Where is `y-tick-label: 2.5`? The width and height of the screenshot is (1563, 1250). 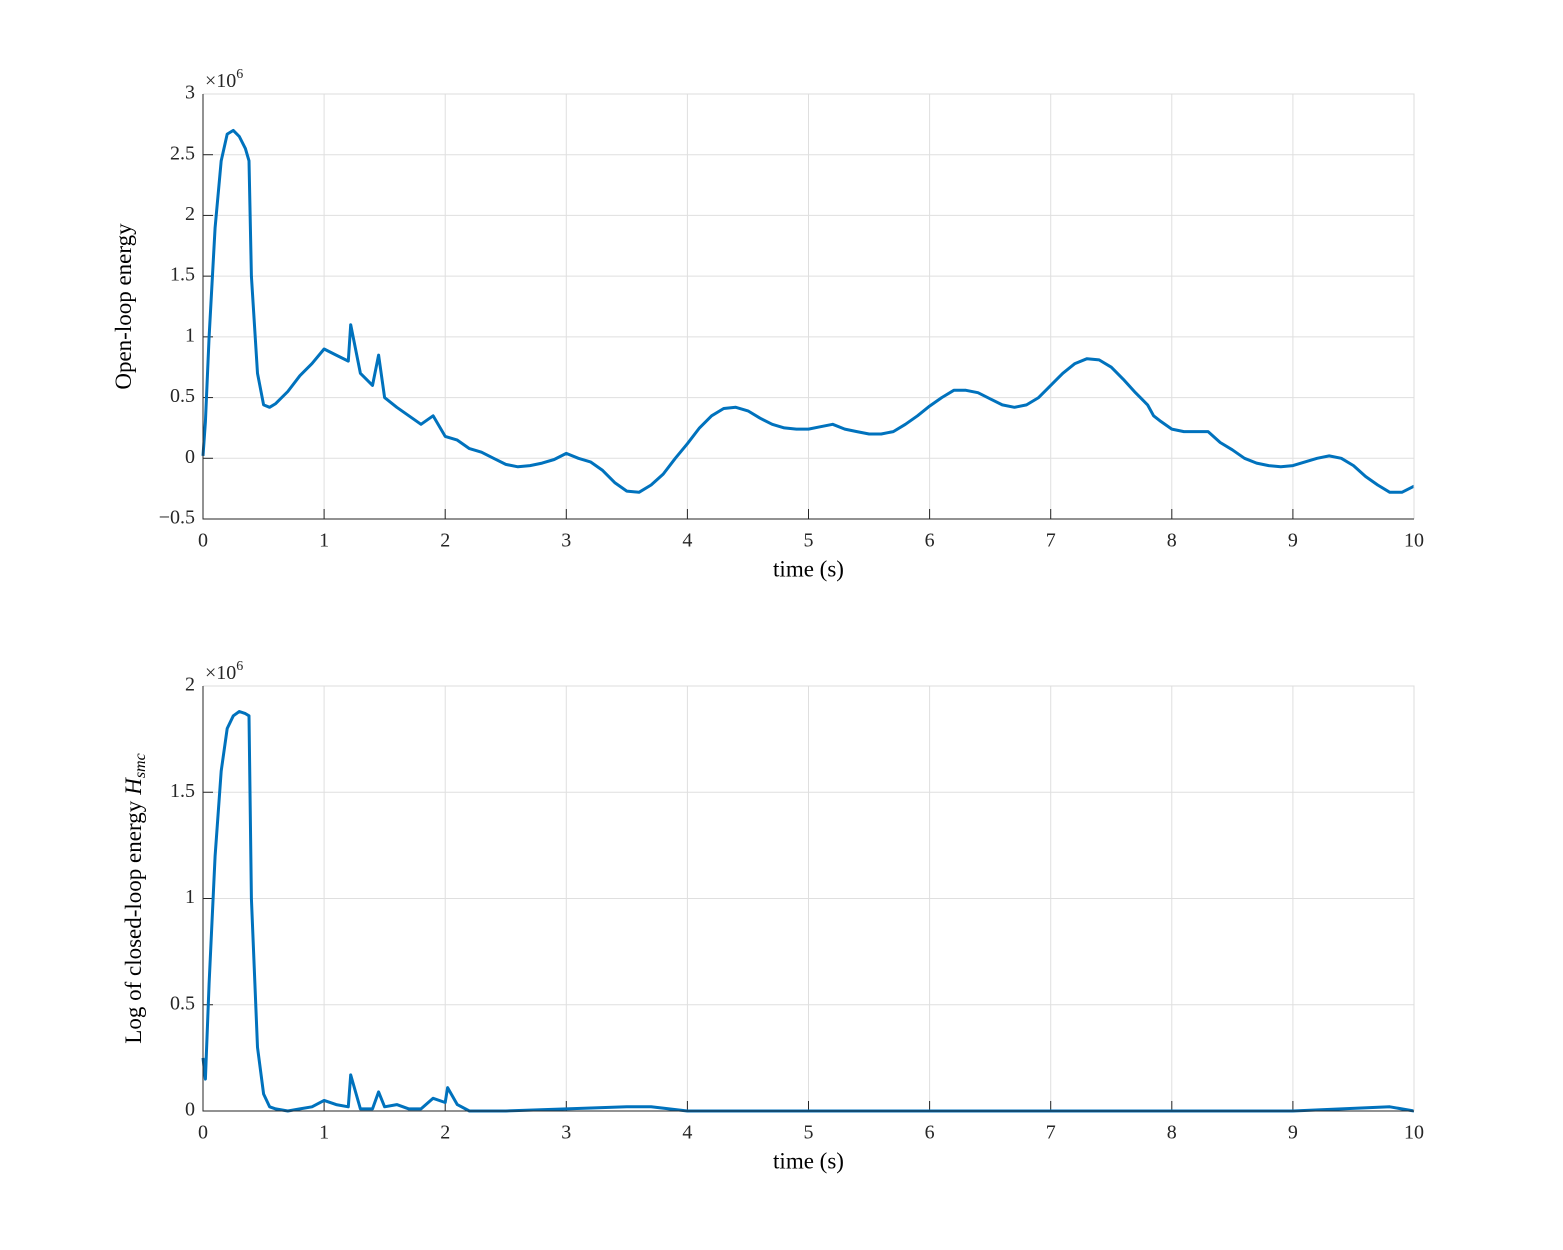 y-tick-label: 2.5 is located at coordinates (182, 153).